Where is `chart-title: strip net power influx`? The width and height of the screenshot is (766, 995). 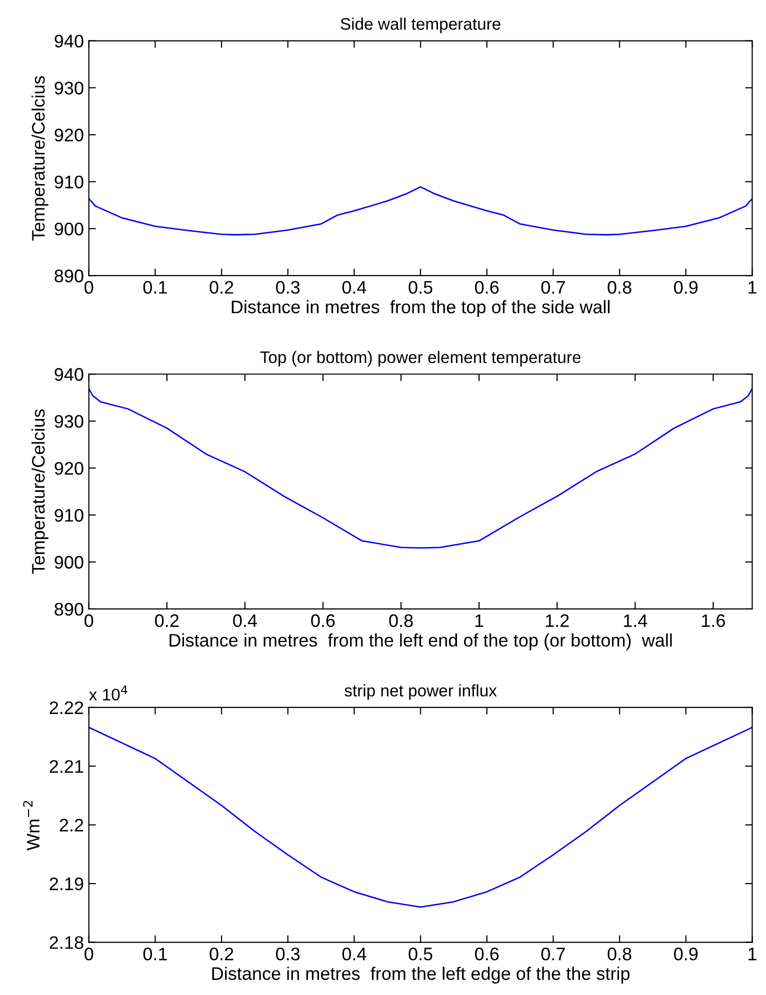 chart-title: strip net power influx is located at coordinates (420, 692).